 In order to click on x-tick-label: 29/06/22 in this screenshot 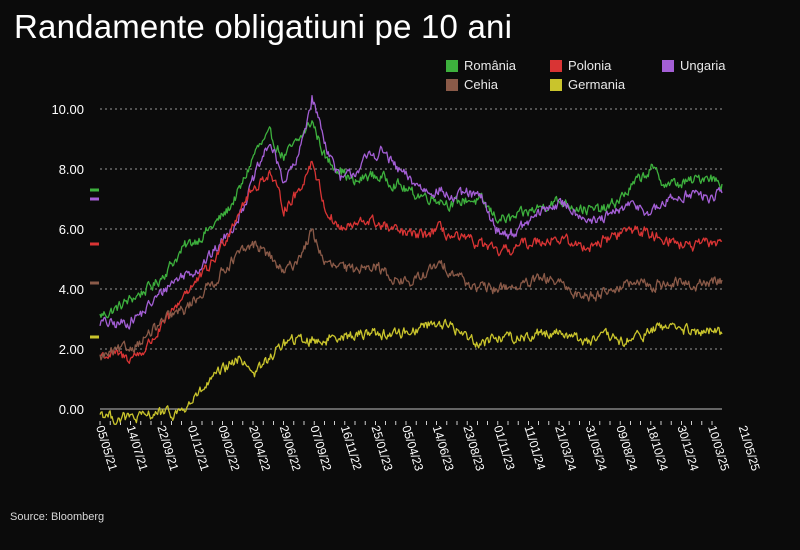, I will do `click(290, 448)`.